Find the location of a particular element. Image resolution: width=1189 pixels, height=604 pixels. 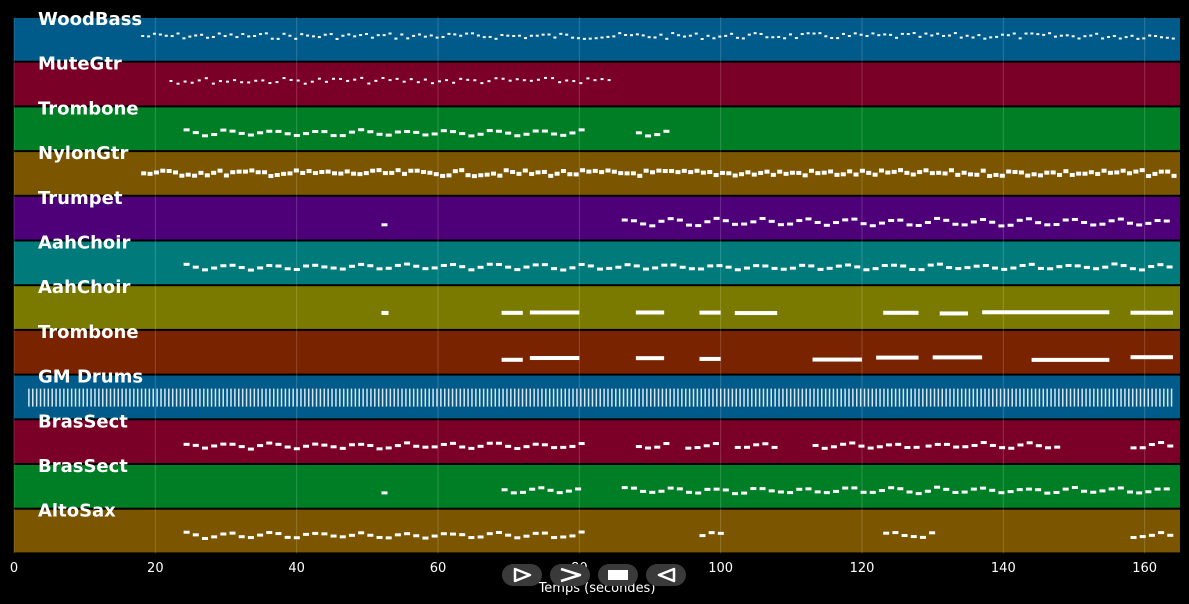

play-button is located at coordinates (522, 575).